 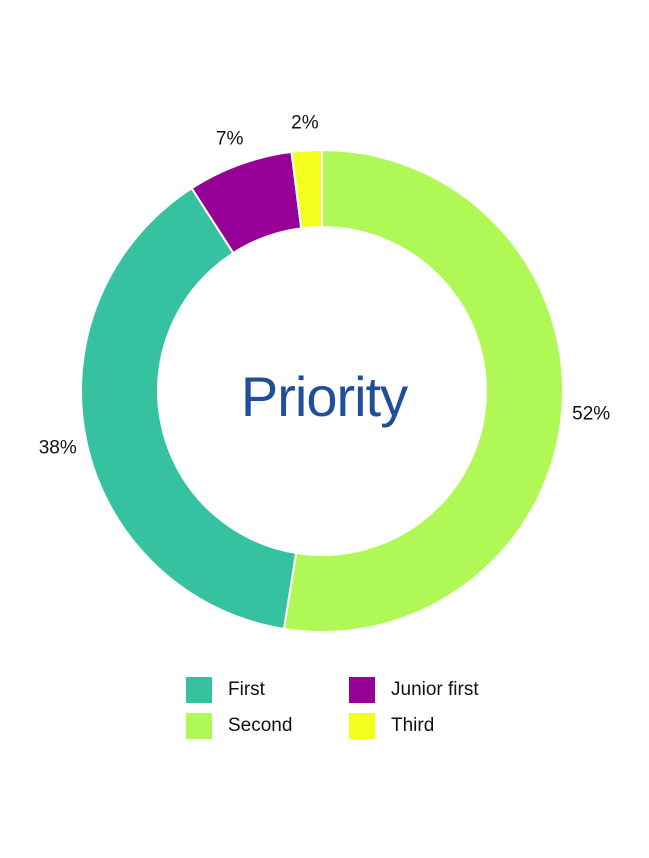 I want to click on data-label-junior-first: 7%, so click(x=230, y=138).